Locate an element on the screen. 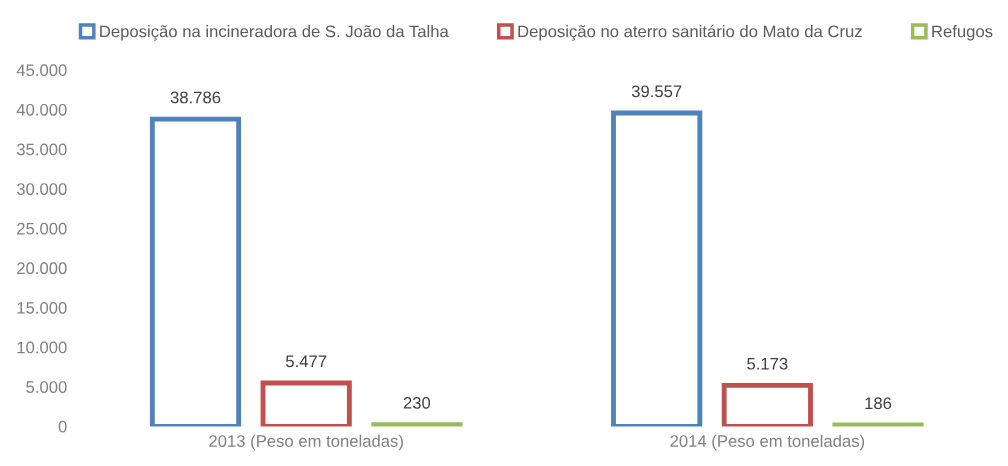  y-tick-label: 25.000 is located at coordinates (42, 228).